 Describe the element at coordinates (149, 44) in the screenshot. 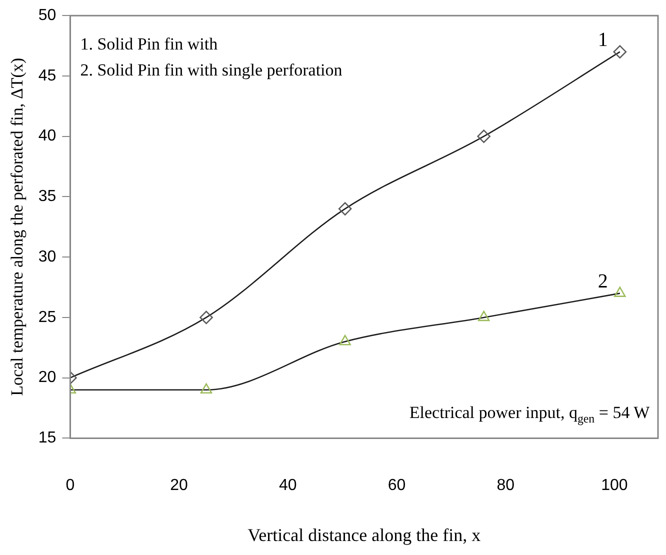

I see `annotation: 1. Solid Pin fin with` at that location.